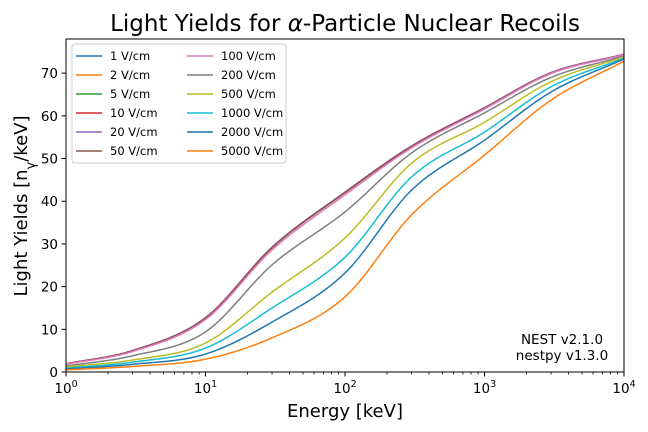 Image resolution: width=648 pixels, height=432 pixels. Describe the element at coordinates (248, 94) in the screenshot. I see `legend-label: 500 V/cm` at that location.